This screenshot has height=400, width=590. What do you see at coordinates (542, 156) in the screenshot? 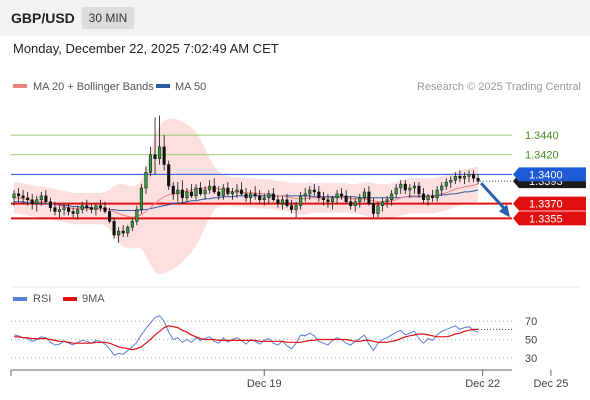
I see `level-label-1.3420: 1.3420` at bounding box center [542, 156].